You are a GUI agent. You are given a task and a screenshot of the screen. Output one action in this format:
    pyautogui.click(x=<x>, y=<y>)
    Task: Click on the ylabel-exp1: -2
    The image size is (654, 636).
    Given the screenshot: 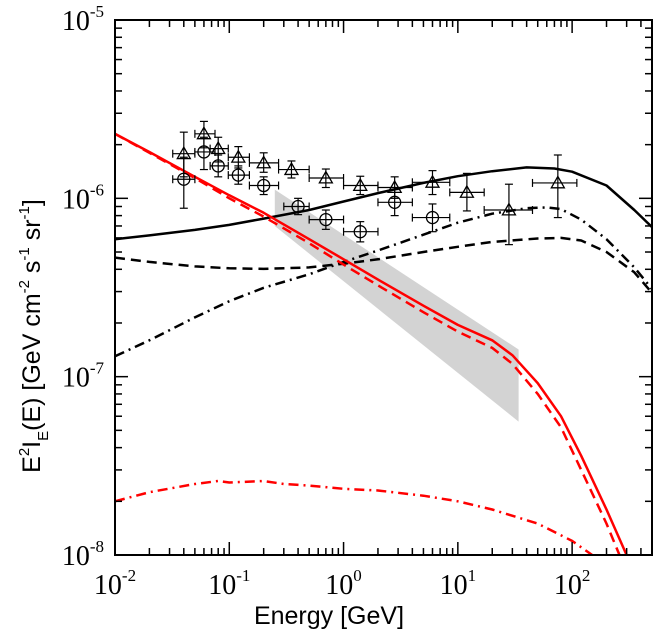 What is the action you would take?
    pyautogui.click(x=24, y=286)
    